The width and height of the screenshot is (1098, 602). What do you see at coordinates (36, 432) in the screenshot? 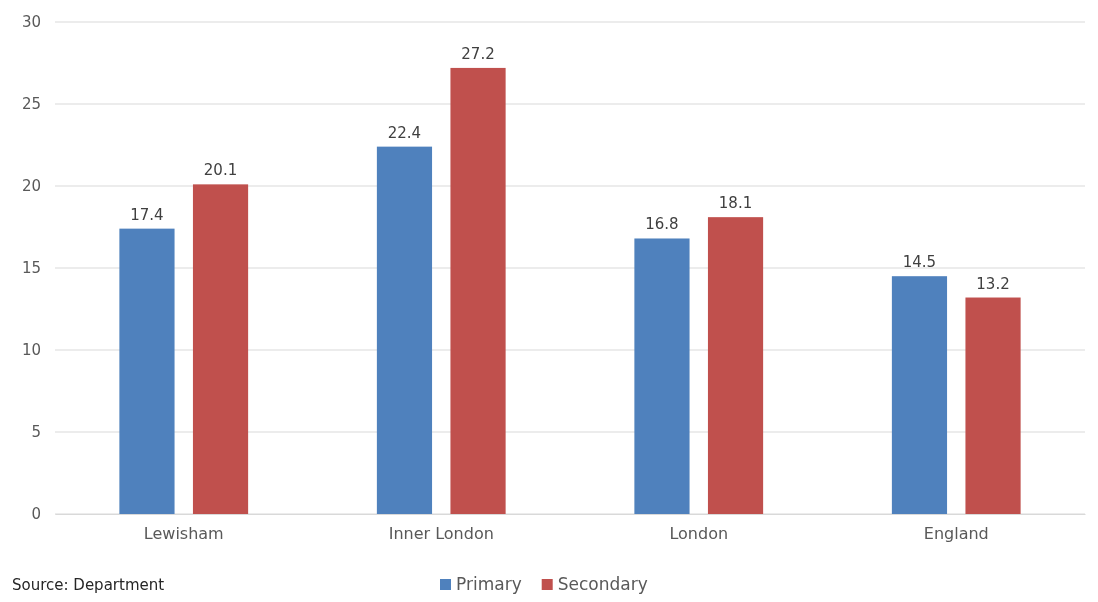
I see `y-tick-label: 5` at bounding box center [36, 432].